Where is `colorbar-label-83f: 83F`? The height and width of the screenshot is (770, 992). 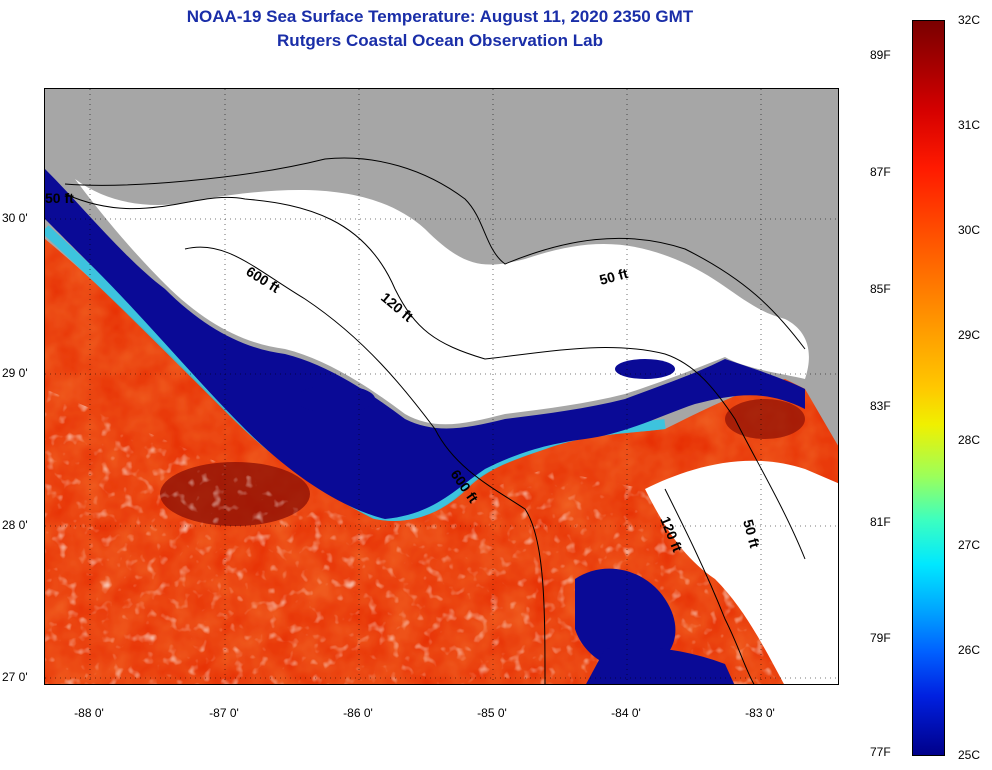
colorbar-label-83f: 83F is located at coordinates (880, 406).